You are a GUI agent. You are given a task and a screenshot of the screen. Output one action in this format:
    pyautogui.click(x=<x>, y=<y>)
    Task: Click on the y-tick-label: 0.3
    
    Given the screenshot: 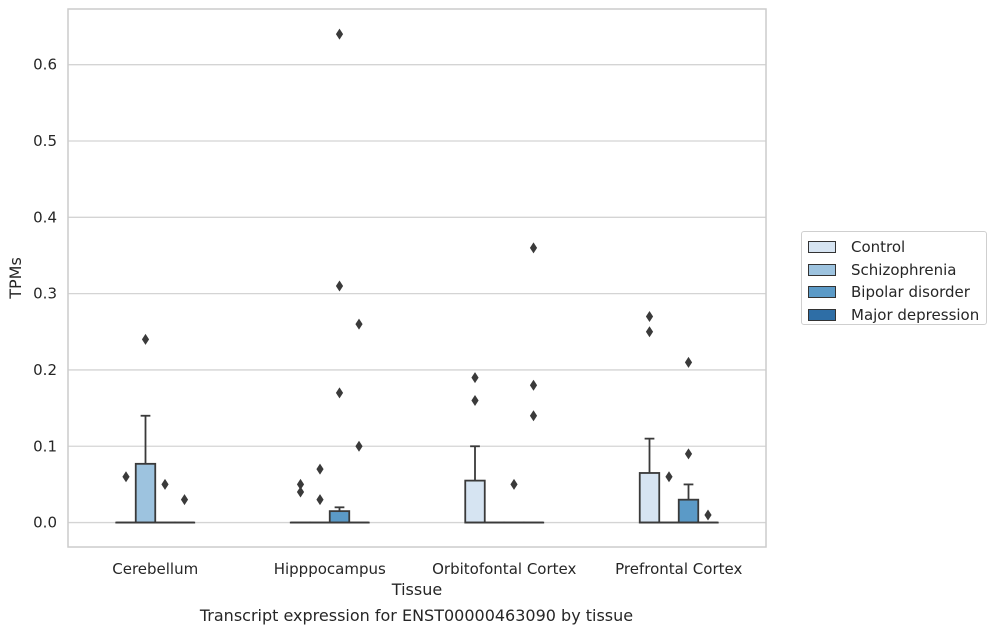 What is the action you would take?
    pyautogui.click(x=45, y=294)
    